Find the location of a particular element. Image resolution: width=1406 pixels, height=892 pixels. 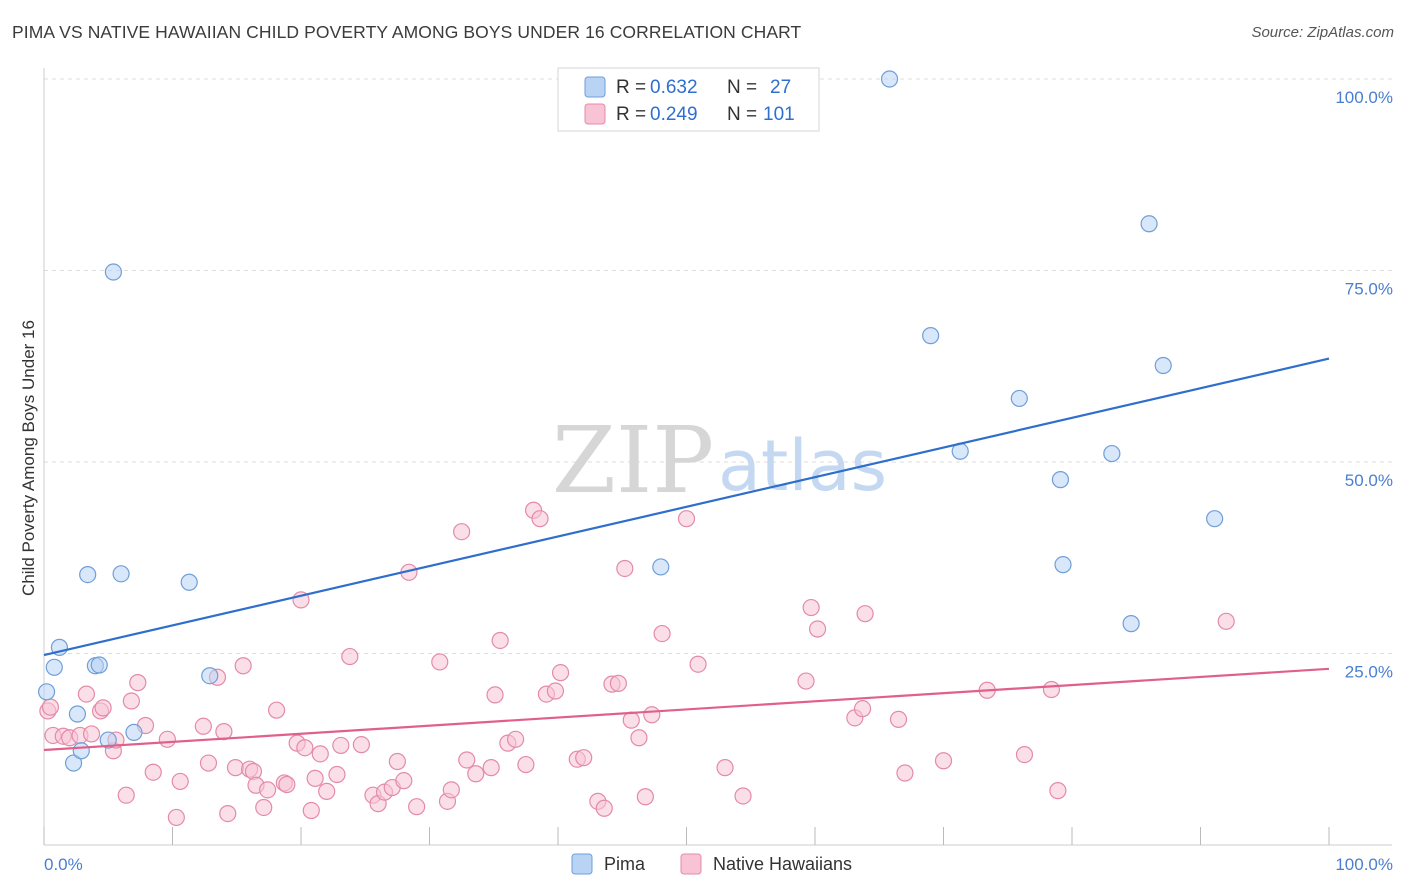

native-hawaiians-trend-line is located at coordinates (686, 709).